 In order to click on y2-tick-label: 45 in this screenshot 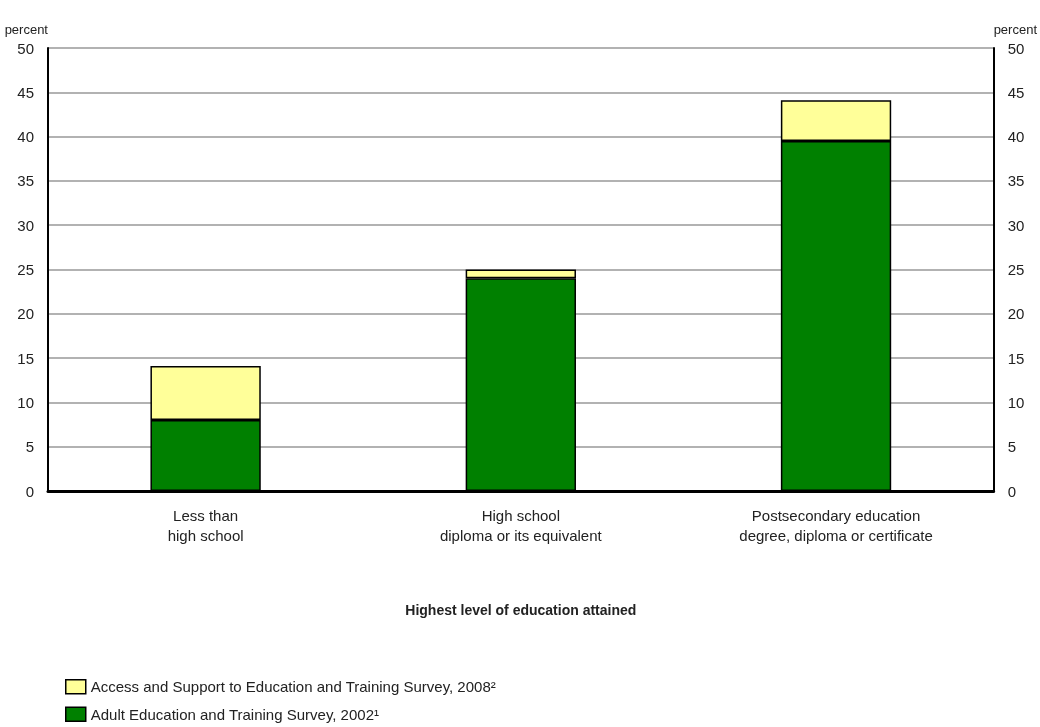, I will do `click(1016, 92)`.